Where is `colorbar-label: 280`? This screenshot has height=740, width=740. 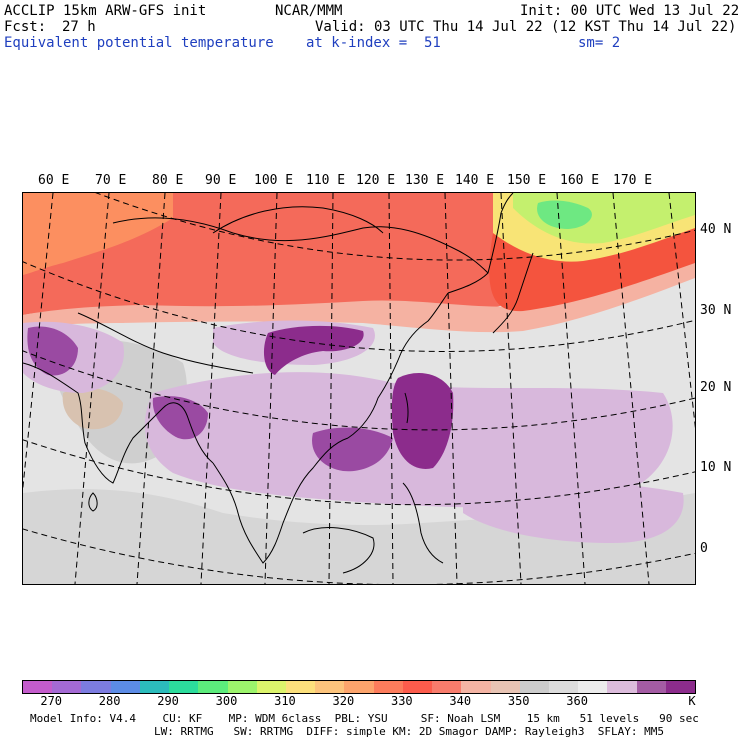 colorbar-label: 280 is located at coordinates (109, 701).